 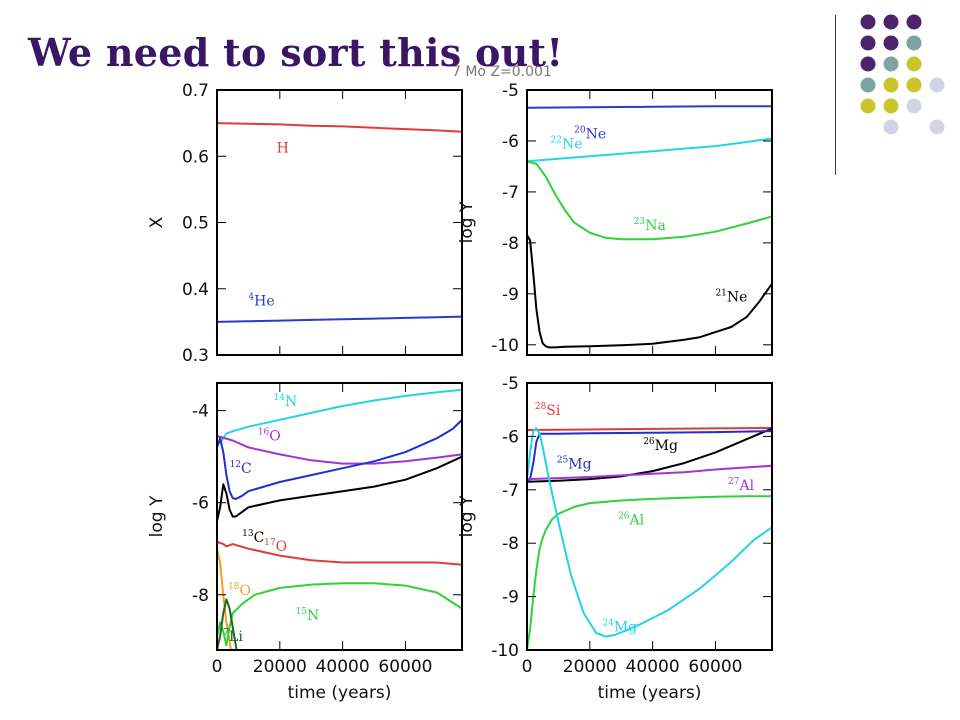 What do you see at coordinates (308, 615) in the screenshot?
I see `series-label-15N: 15N` at bounding box center [308, 615].